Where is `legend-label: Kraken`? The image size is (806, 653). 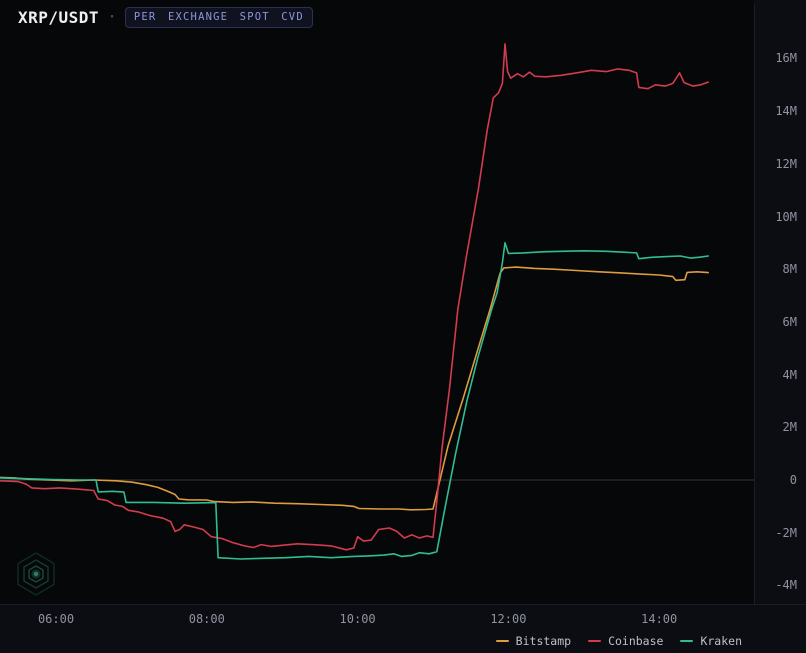 legend-label: Kraken is located at coordinates (721, 641).